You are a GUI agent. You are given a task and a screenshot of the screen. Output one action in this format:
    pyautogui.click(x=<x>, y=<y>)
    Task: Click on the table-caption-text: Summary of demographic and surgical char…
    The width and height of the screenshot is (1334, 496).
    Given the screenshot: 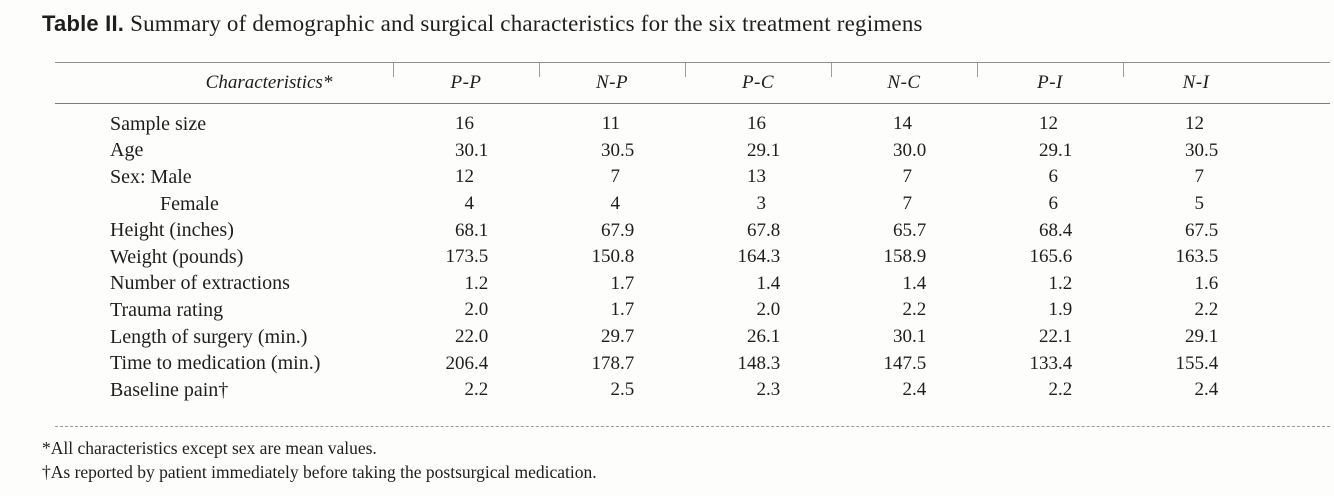 What is the action you would take?
    pyautogui.click(x=526, y=23)
    